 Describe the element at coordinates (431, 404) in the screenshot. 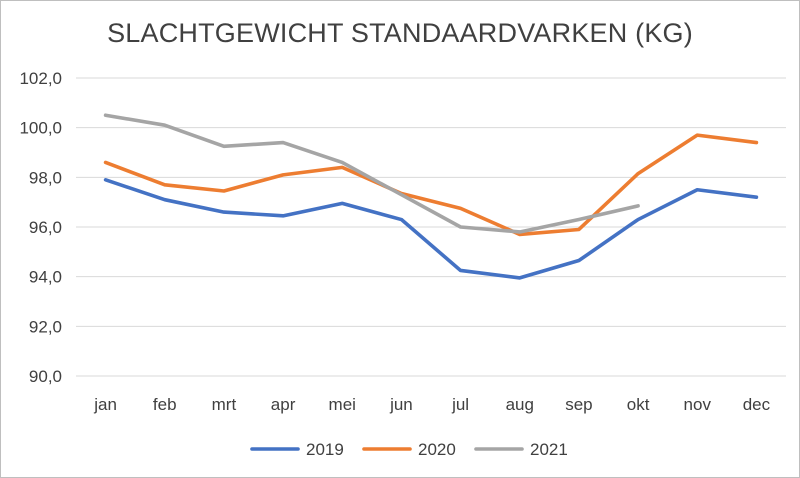

I see `x-axis-ticks: jan feb mrt apr mei jun jul aug sep okt nov dec` at that location.